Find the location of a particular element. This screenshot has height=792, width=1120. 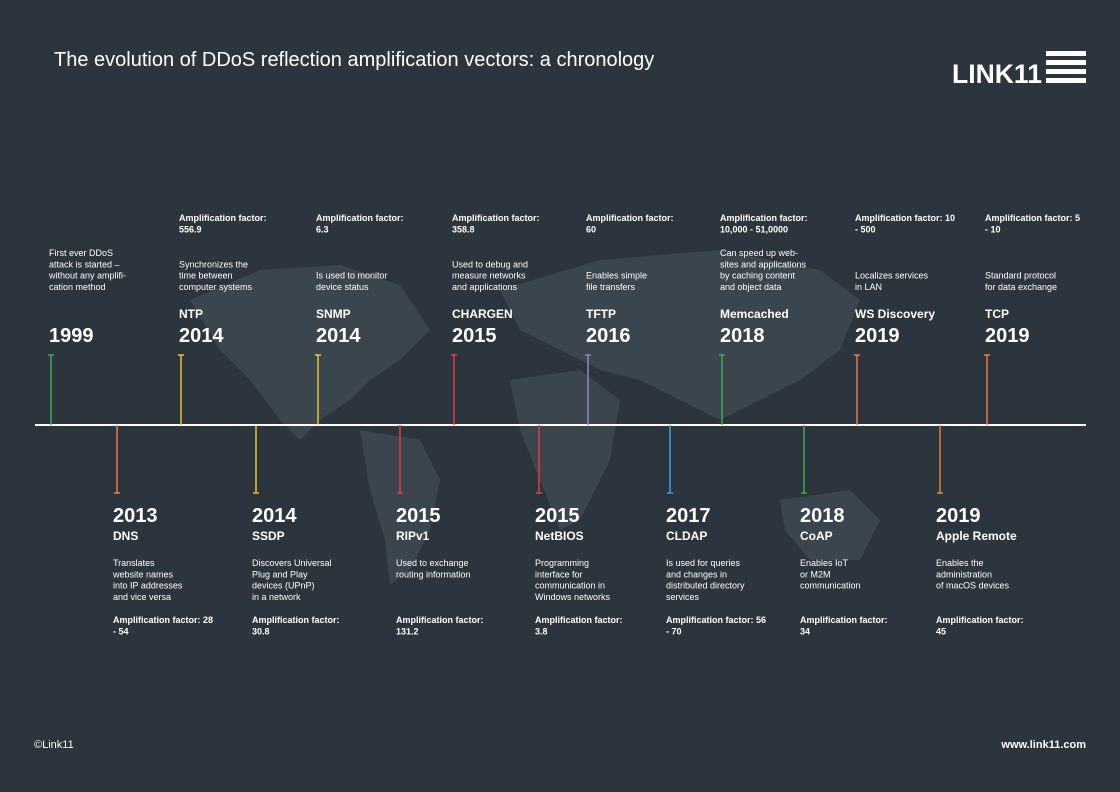

amplification: 6.3 is located at coordinates (322, 230).